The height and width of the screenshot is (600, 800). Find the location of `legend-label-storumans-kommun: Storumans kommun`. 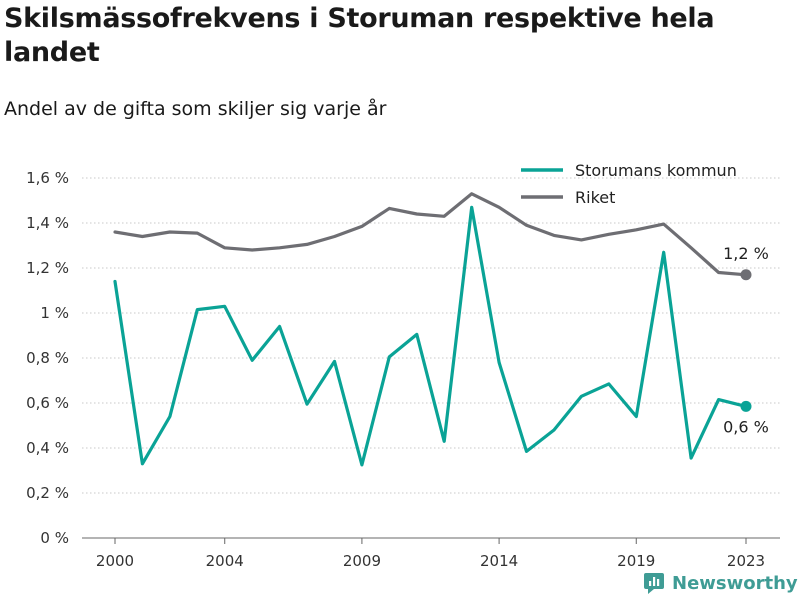

legend-label-storumans-kommun: Storumans kommun is located at coordinates (656, 170).